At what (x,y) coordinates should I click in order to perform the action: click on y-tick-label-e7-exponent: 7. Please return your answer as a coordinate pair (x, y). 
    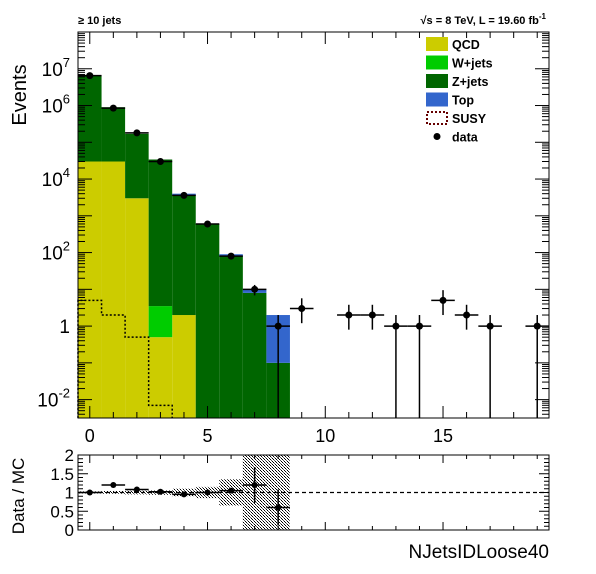
    Looking at the image, I should click on (66, 62).